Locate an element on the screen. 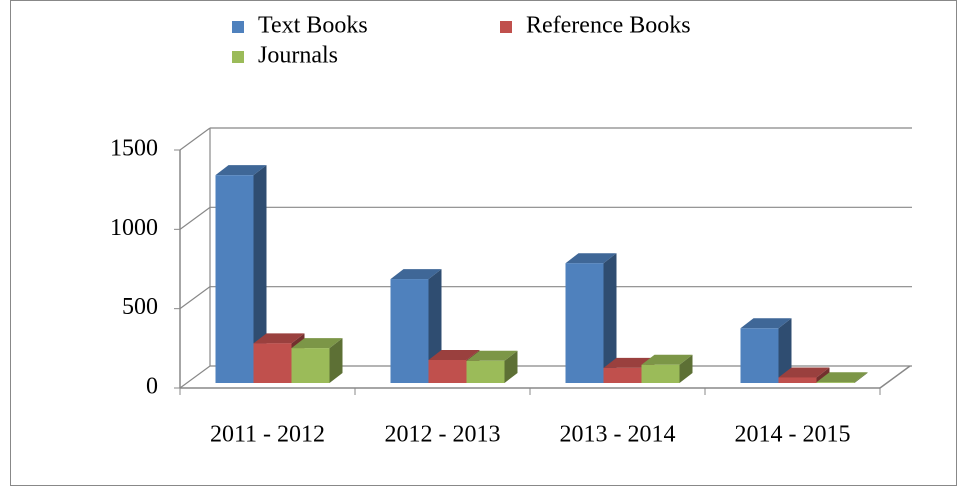  x-tick-label: 2013 - 2014 is located at coordinates (618, 435).